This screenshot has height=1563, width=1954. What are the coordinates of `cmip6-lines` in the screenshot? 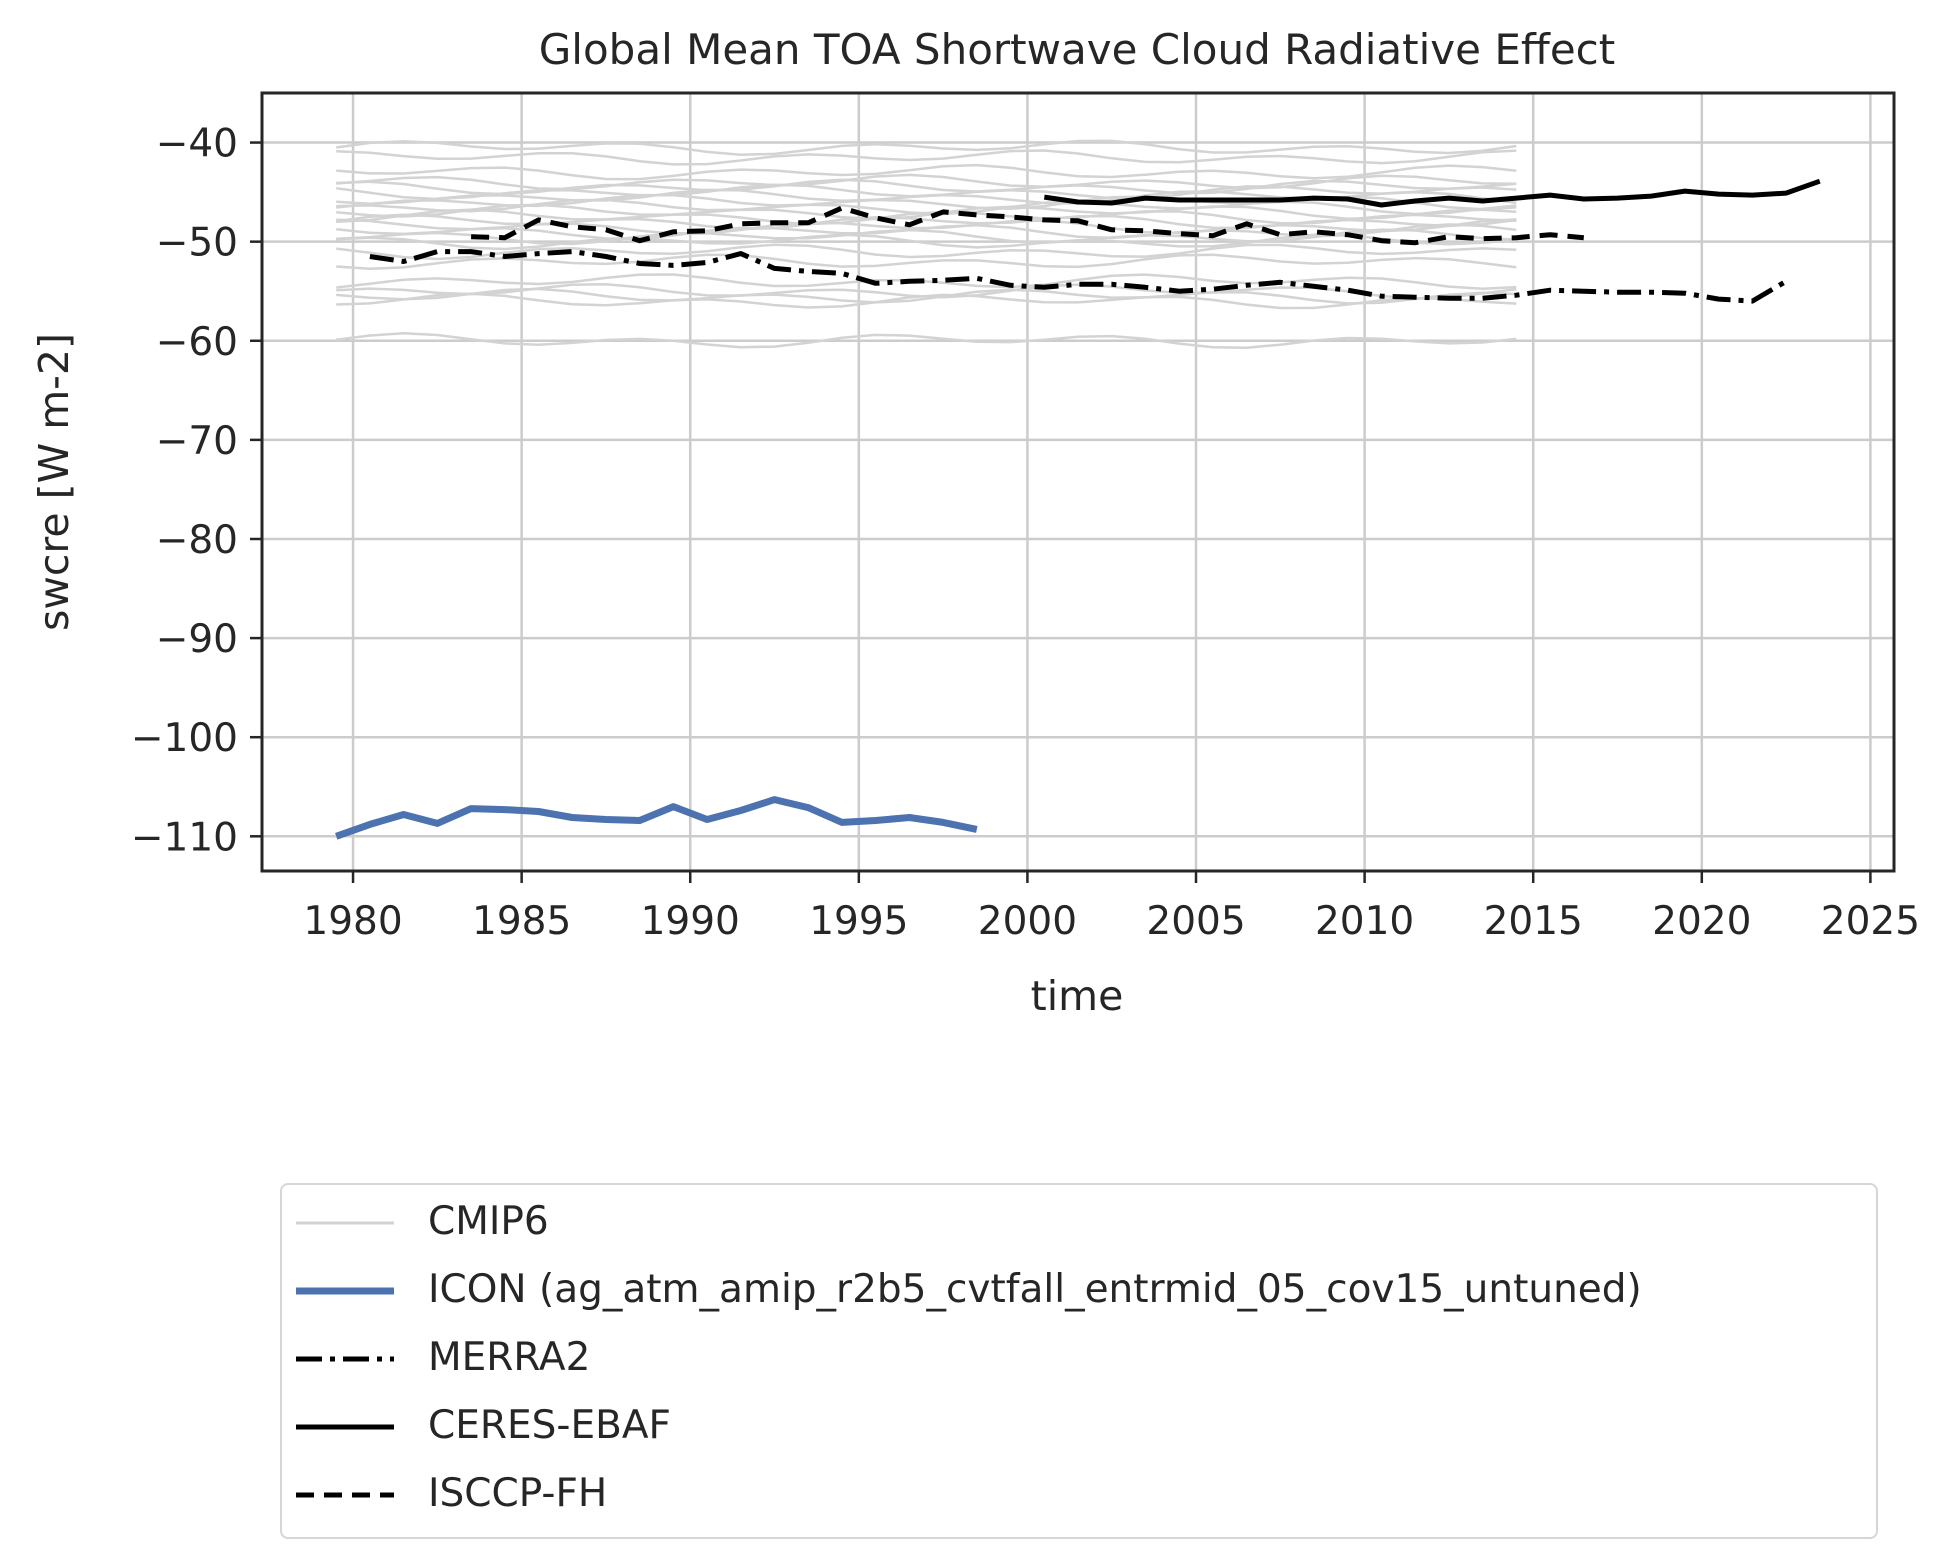 It's located at (926, 244).